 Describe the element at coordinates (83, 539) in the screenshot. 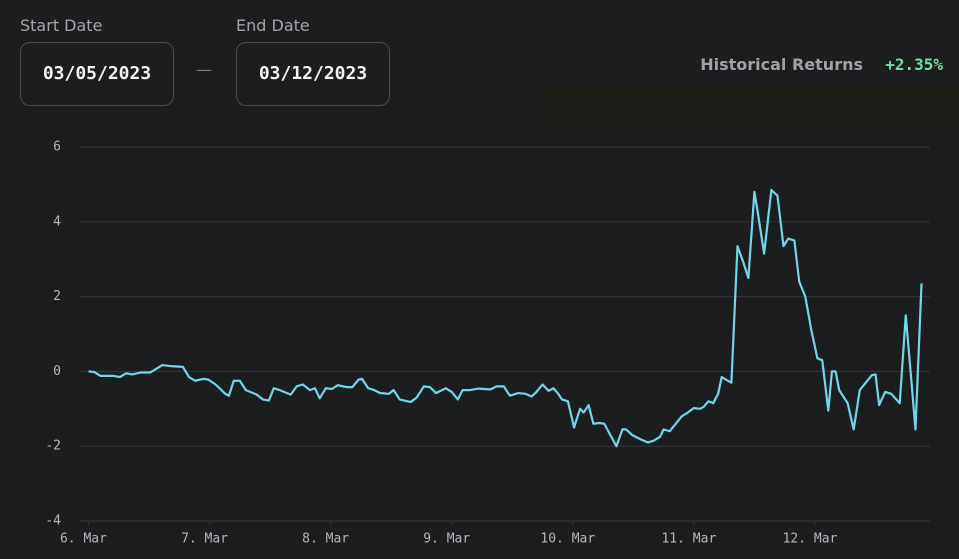

I see `x-tick-label: 6. Mar` at that location.